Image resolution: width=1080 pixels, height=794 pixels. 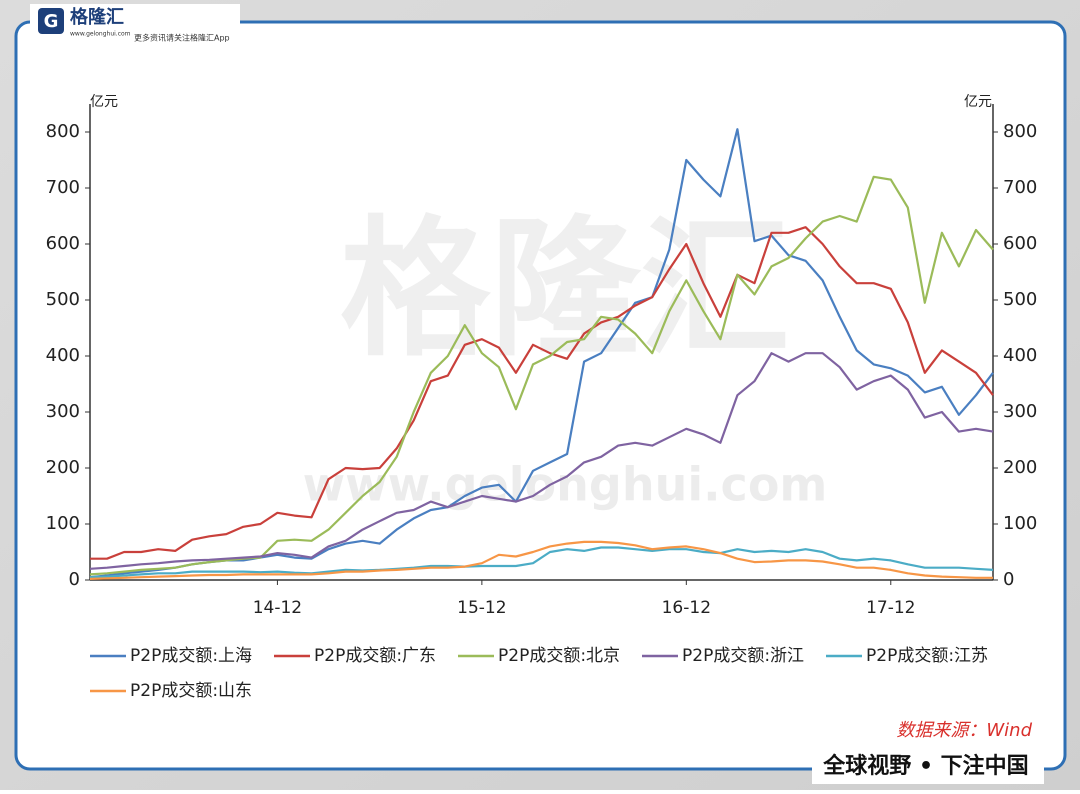 What do you see at coordinates (559, 656) in the screenshot?
I see `legend-label: P2P成交额:北京` at bounding box center [559, 656].